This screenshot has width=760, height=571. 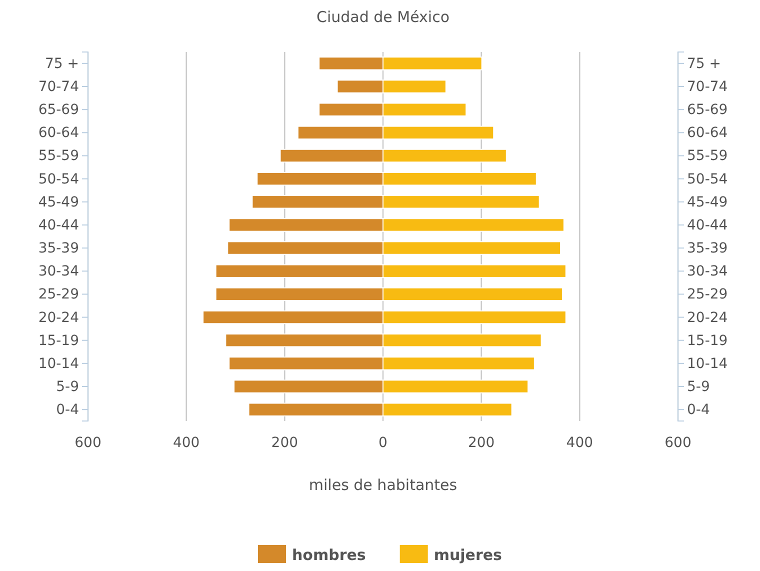 What do you see at coordinates (59, 133) in the screenshot?
I see `y-tick-label: 60-64` at bounding box center [59, 133].